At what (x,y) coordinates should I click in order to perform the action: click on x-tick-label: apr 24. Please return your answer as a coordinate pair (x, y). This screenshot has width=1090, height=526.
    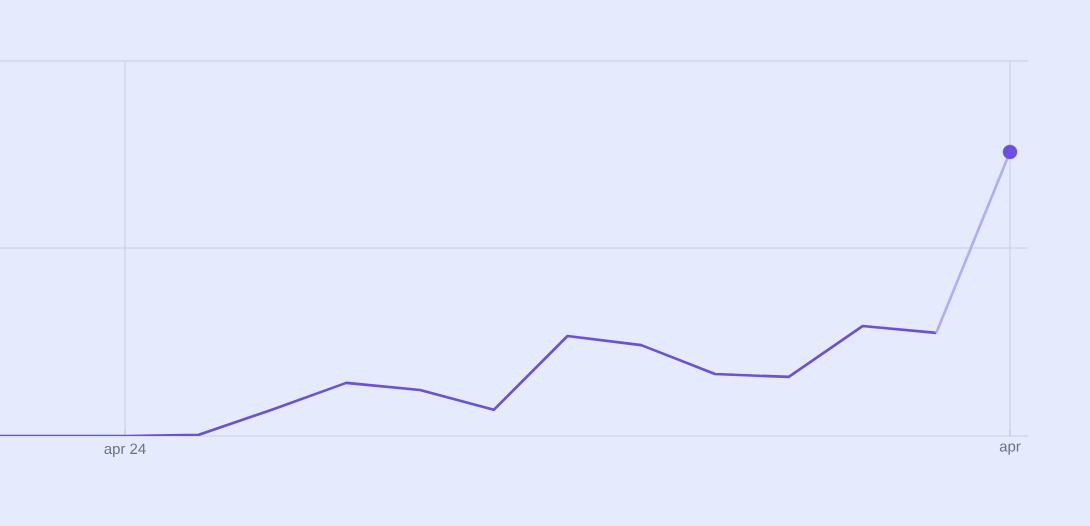
    Looking at the image, I should click on (125, 450).